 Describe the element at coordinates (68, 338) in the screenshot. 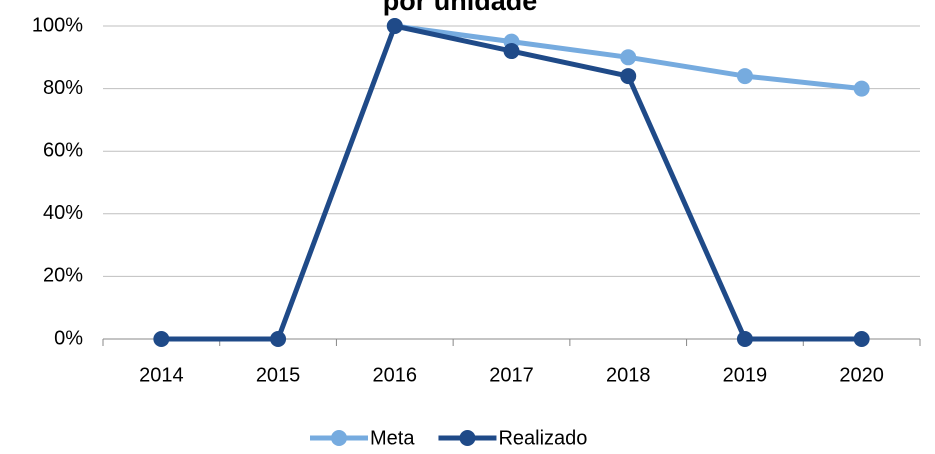

I see `y-tick-label: 0%` at that location.